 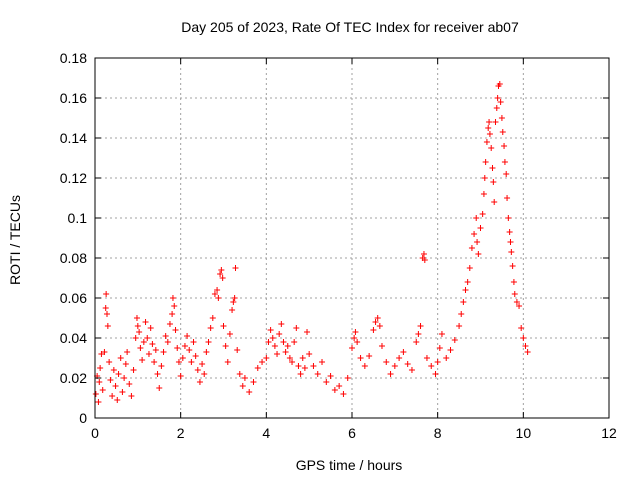 What do you see at coordinates (83, 418) in the screenshot?
I see `y-tick-label: 0` at bounding box center [83, 418].